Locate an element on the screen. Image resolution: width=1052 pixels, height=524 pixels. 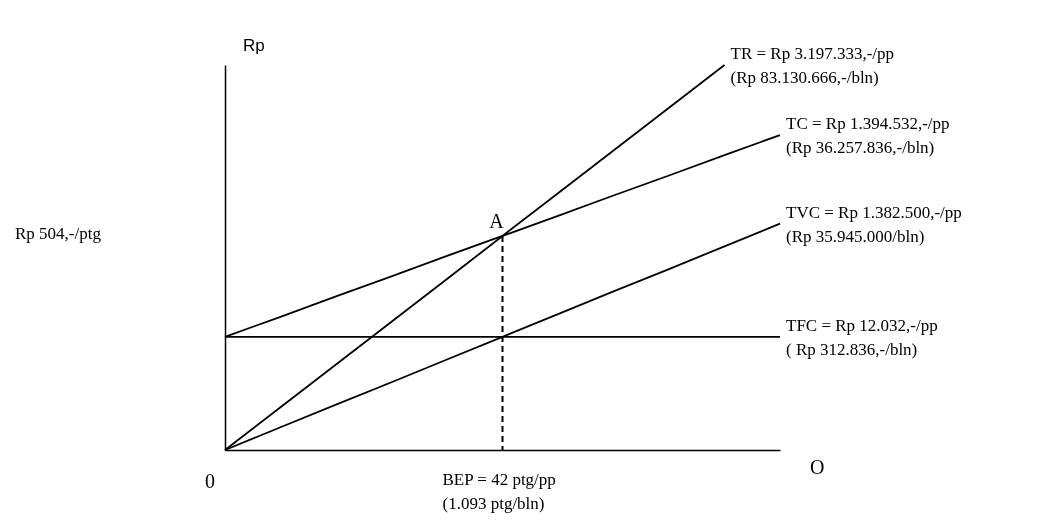
series-label: TR = Rp 3.197.333,-/pp (Rp 83.130.666,-/bln) is located at coordinates (812, 65).